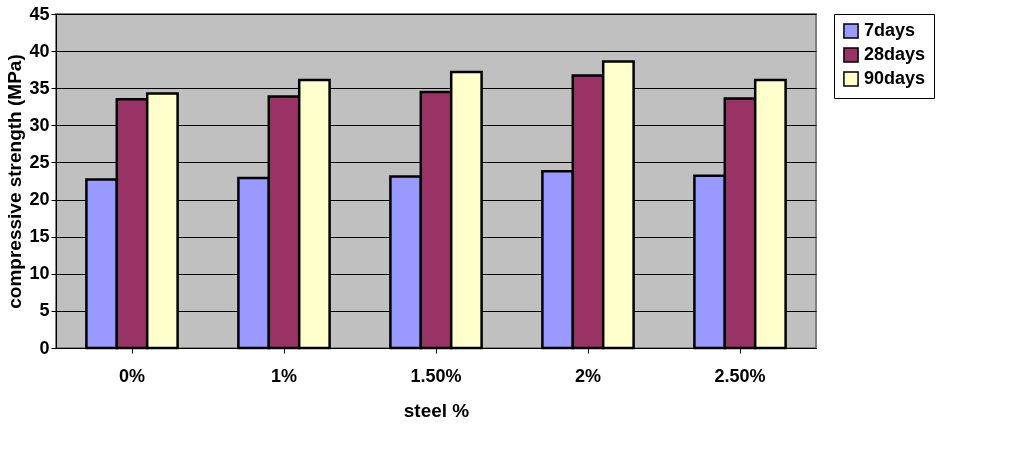 Image resolution: width=1011 pixels, height=459 pixels. I want to click on y-tick-label: 40, so click(39, 50).